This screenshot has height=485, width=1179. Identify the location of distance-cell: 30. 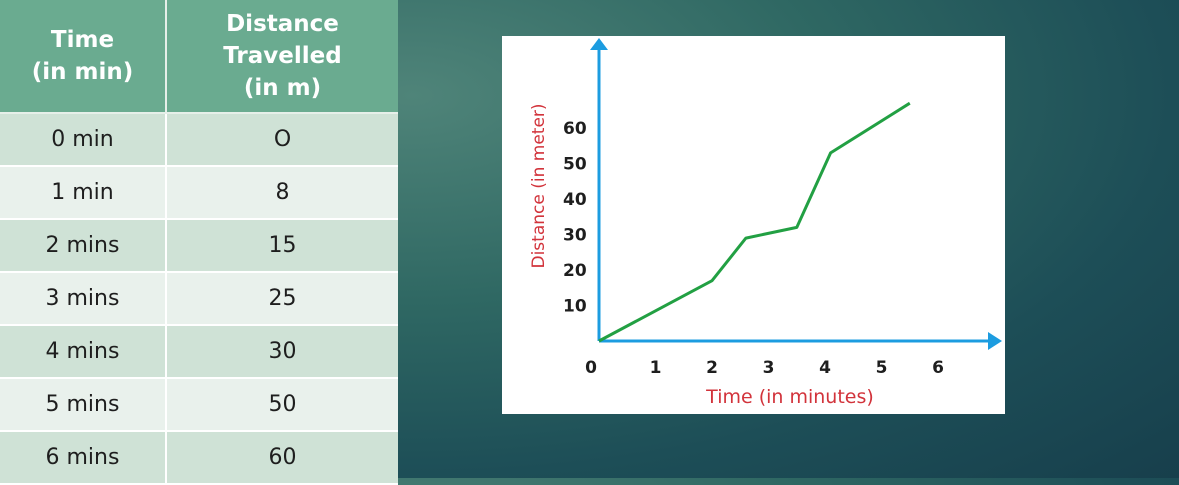
(282, 352).